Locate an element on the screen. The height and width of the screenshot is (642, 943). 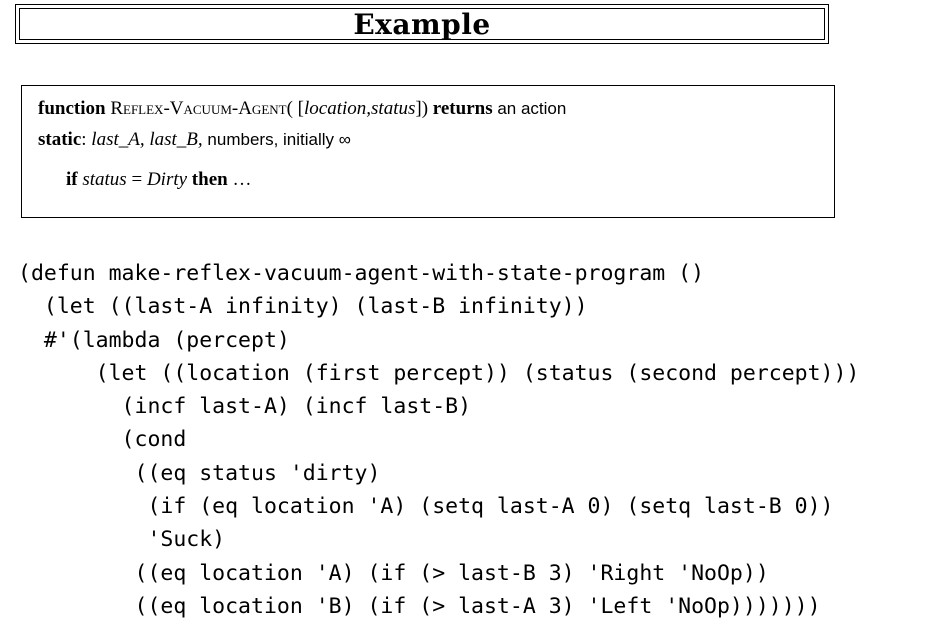
params: location,status is located at coordinates (360, 108).